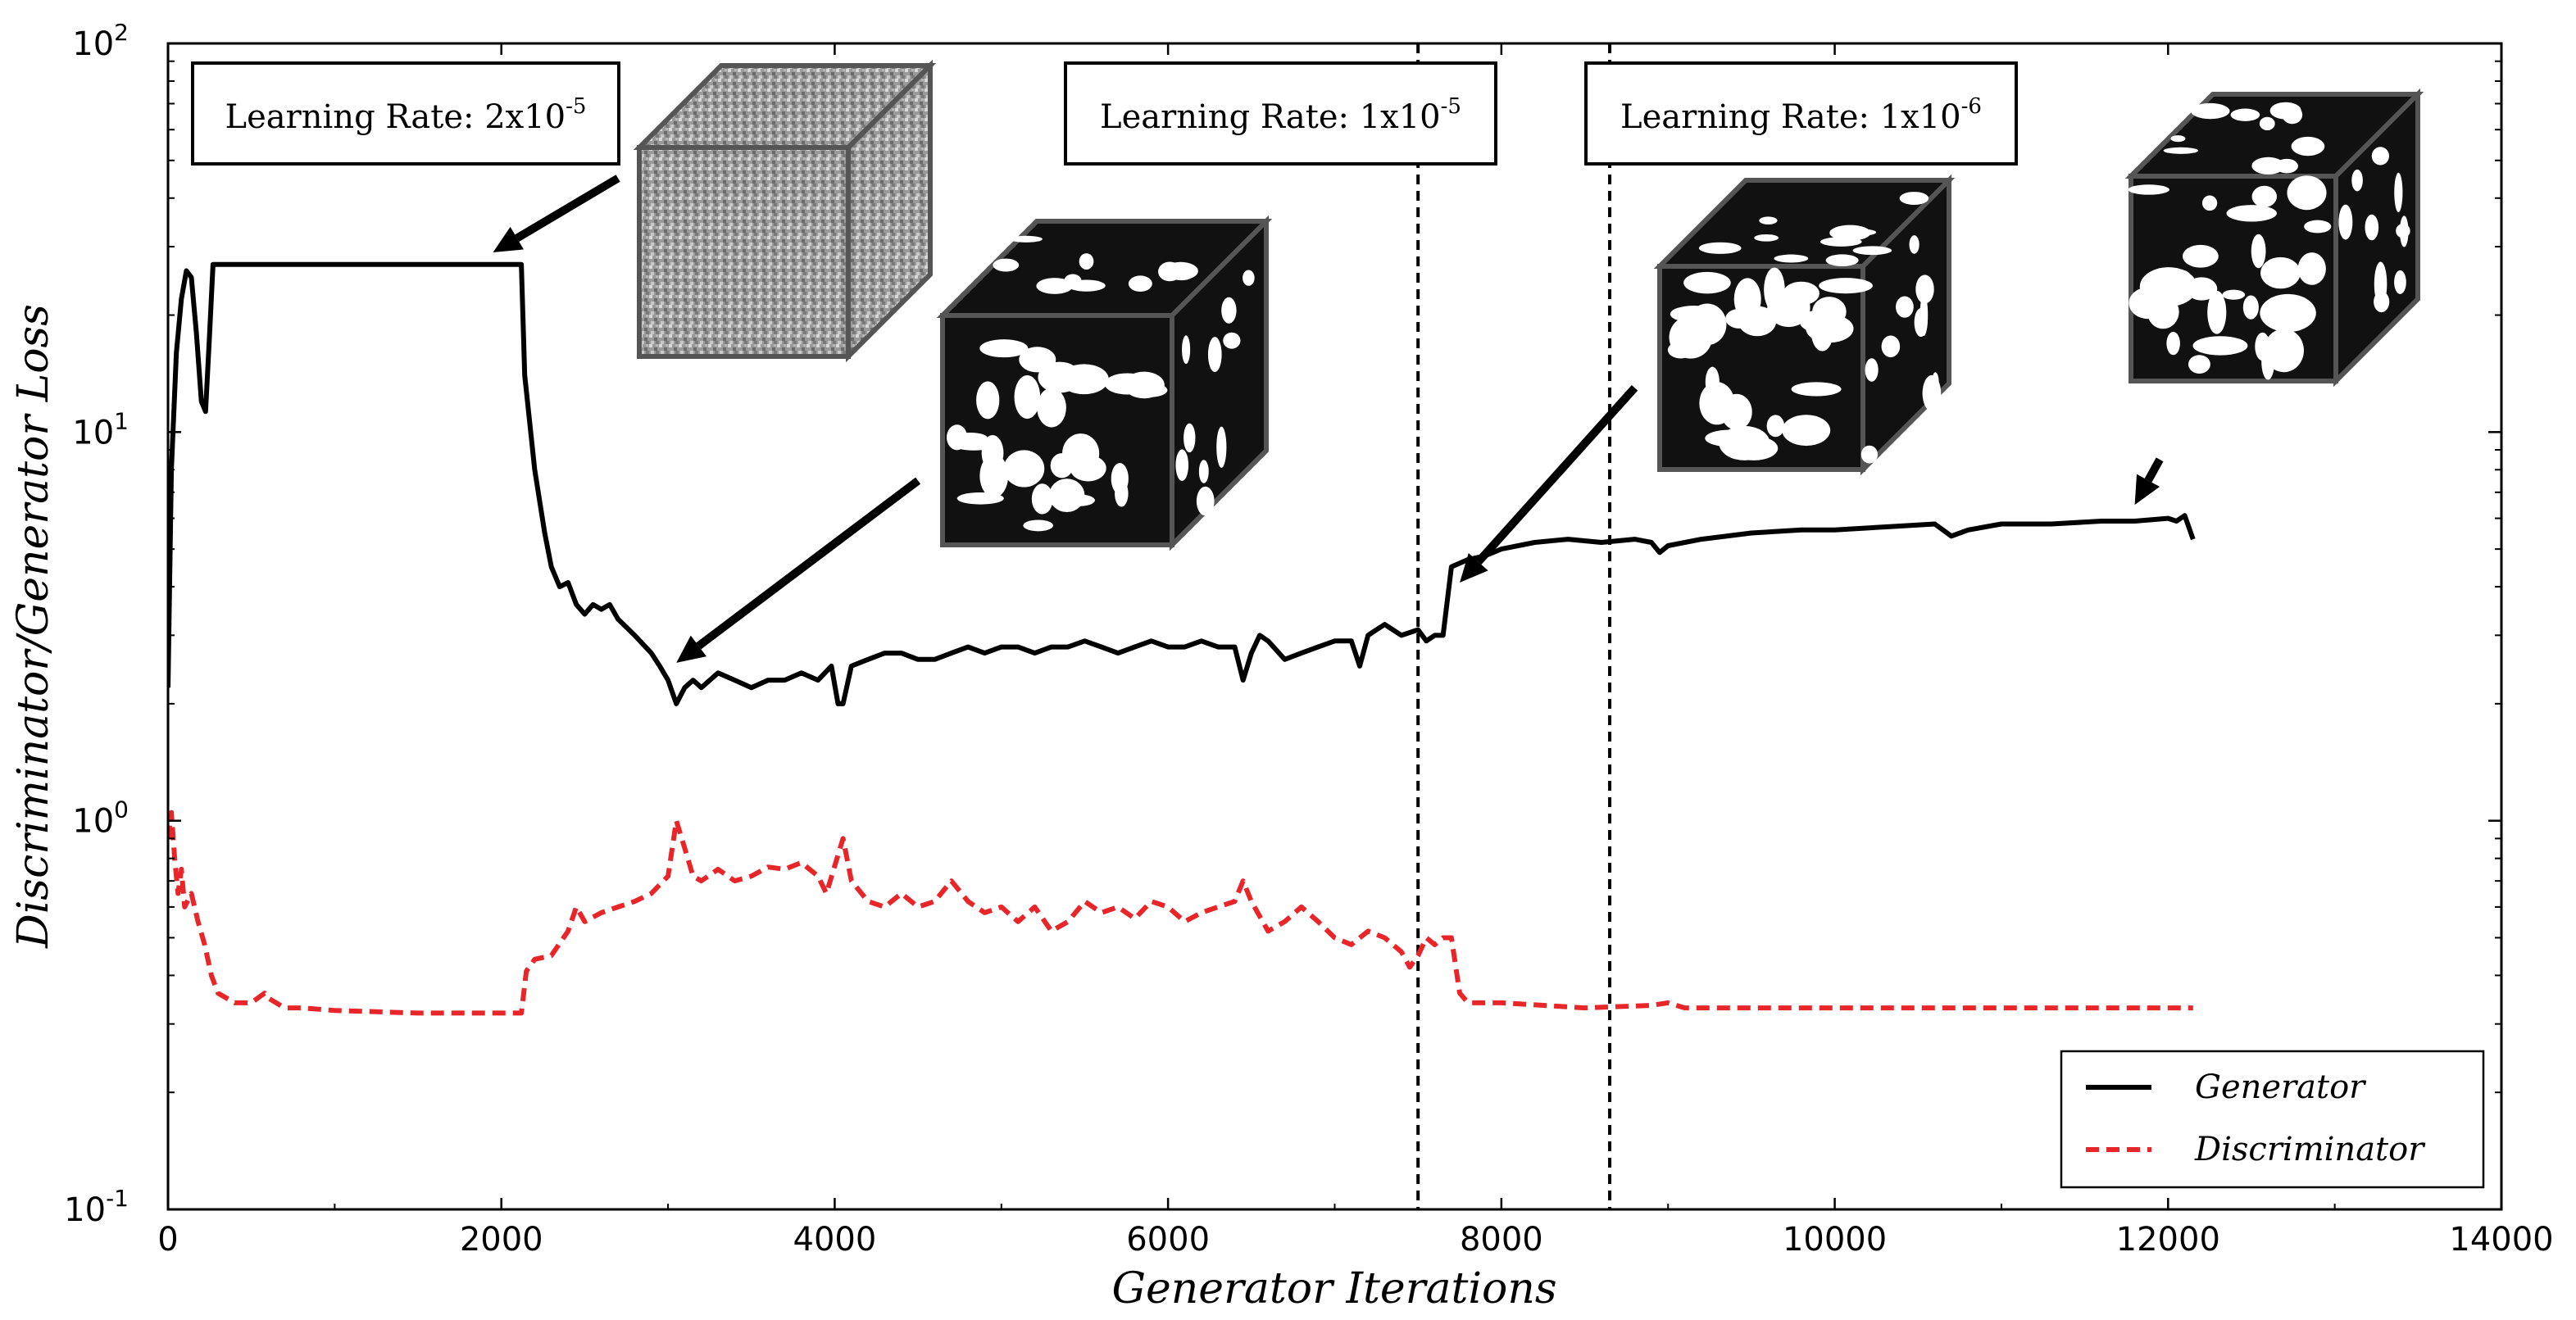  What do you see at coordinates (785, 211) in the screenshot?
I see `noise-cube-image` at bounding box center [785, 211].